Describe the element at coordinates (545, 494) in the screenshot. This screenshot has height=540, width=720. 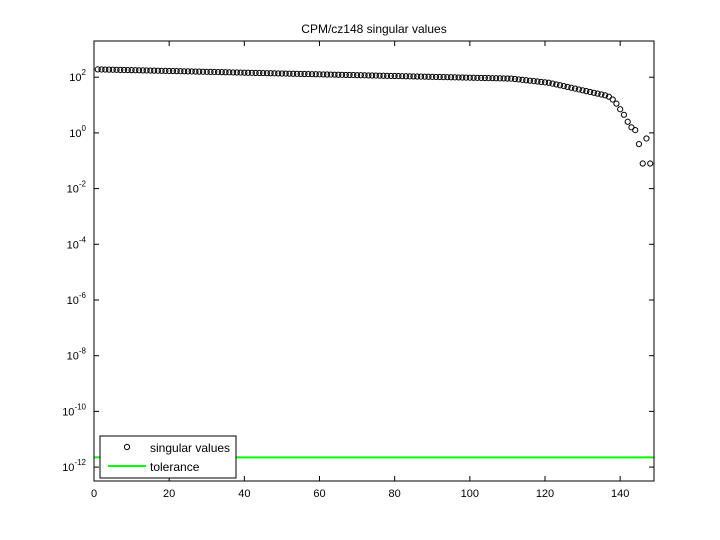
I see `x-tick-label: 120` at that location.